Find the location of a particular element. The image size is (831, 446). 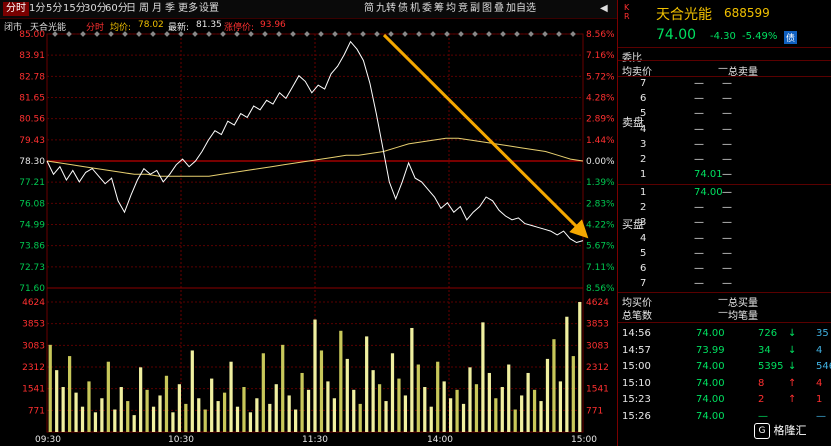

volume-tick-label-right: 3853 is located at coordinates (597, 325).